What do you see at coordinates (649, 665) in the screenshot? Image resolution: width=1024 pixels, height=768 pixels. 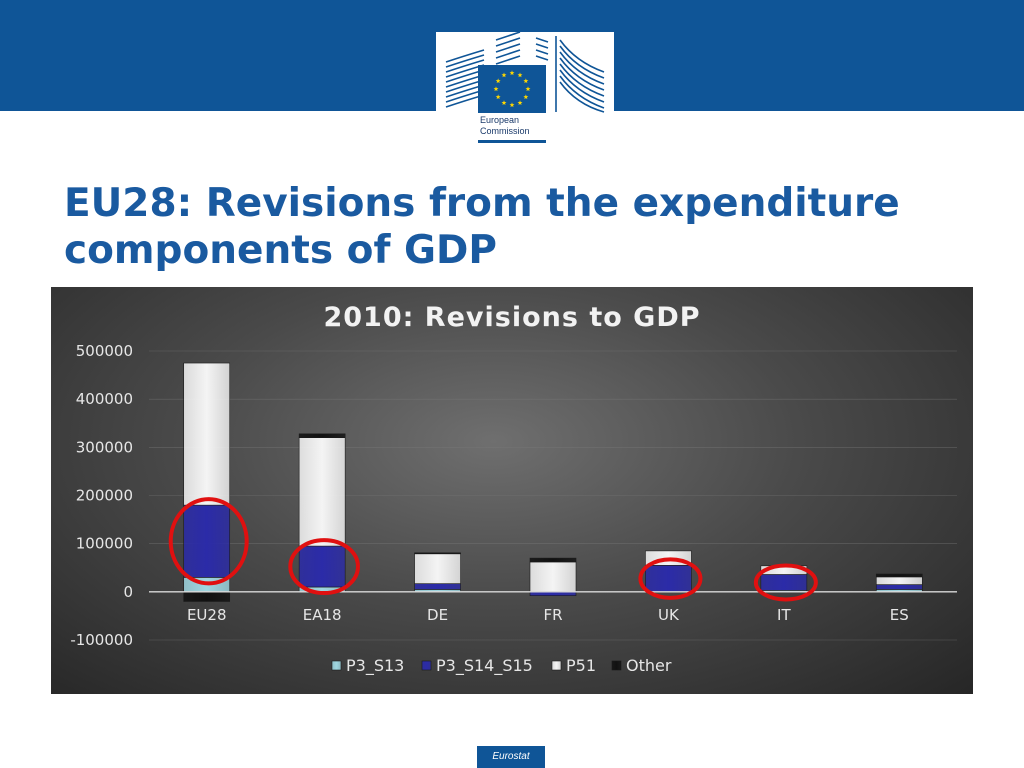 I see `legend-label: Other` at bounding box center [649, 665].